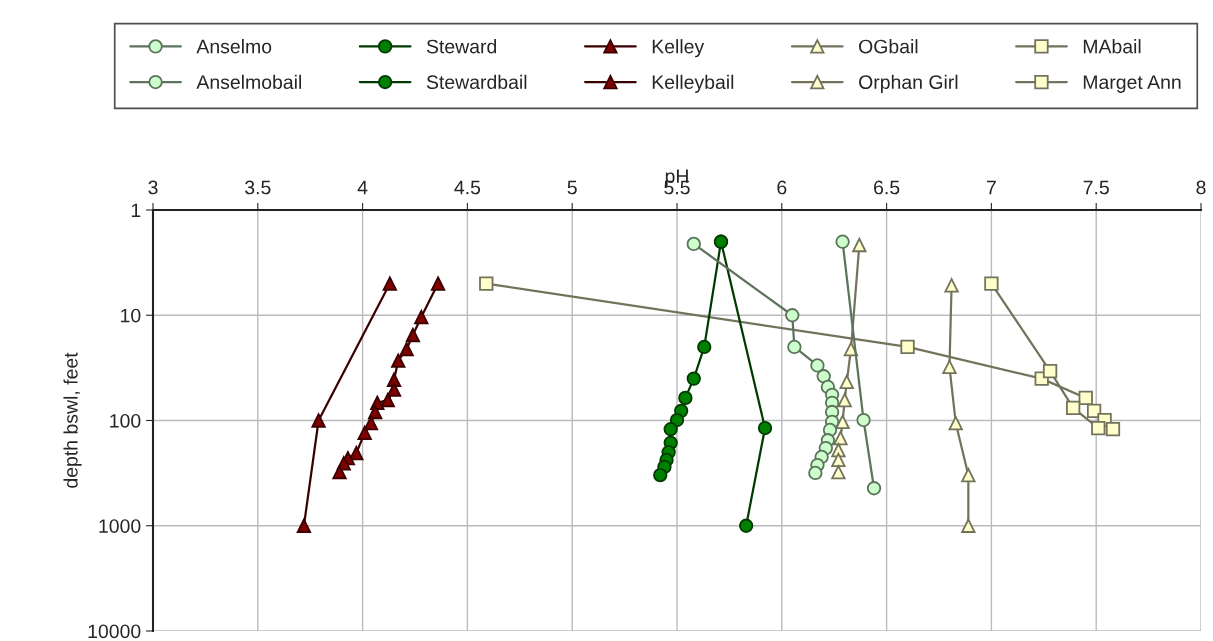 The width and height of the screenshot is (1213, 641). Describe the element at coordinates (908, 83) in the screenshot. I see `legend-label: Orphan Girl` at that location.